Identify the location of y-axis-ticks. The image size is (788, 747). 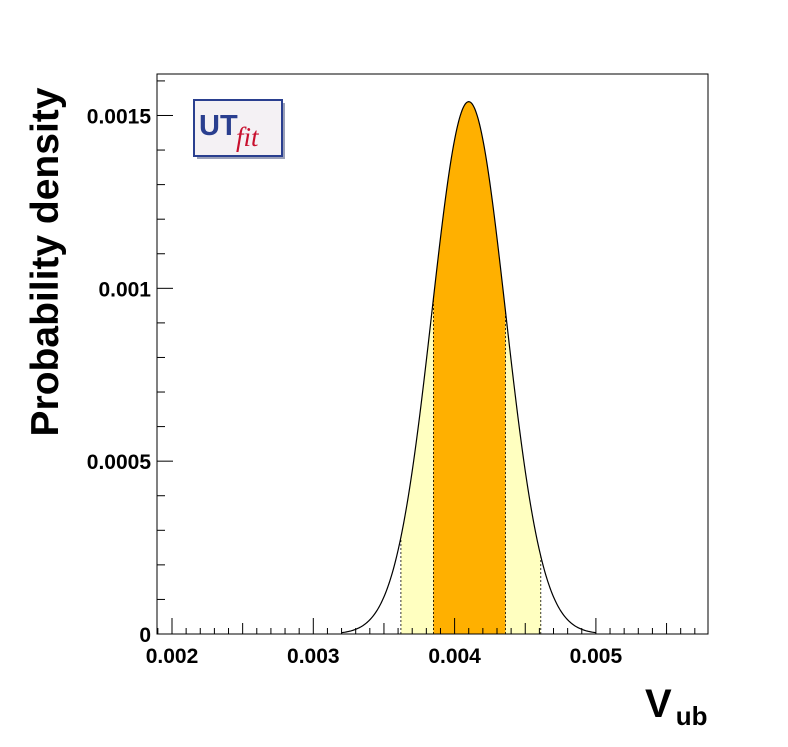
(165, 357).